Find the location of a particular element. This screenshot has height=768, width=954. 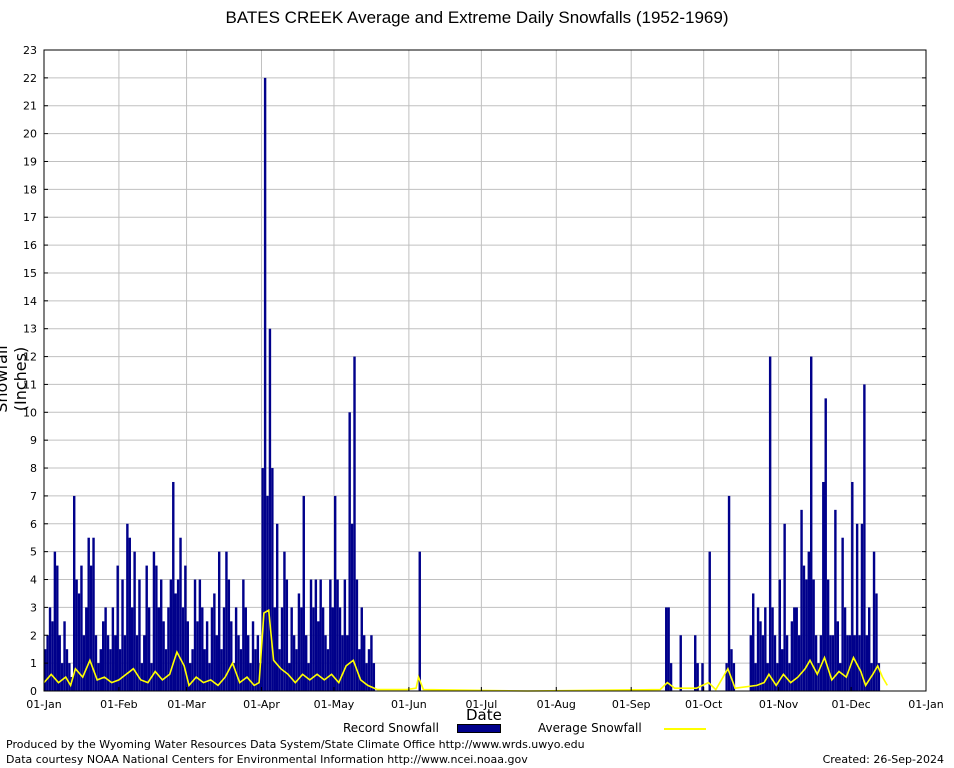

y-tick-label: 21 is located at coordinates (30, 106).